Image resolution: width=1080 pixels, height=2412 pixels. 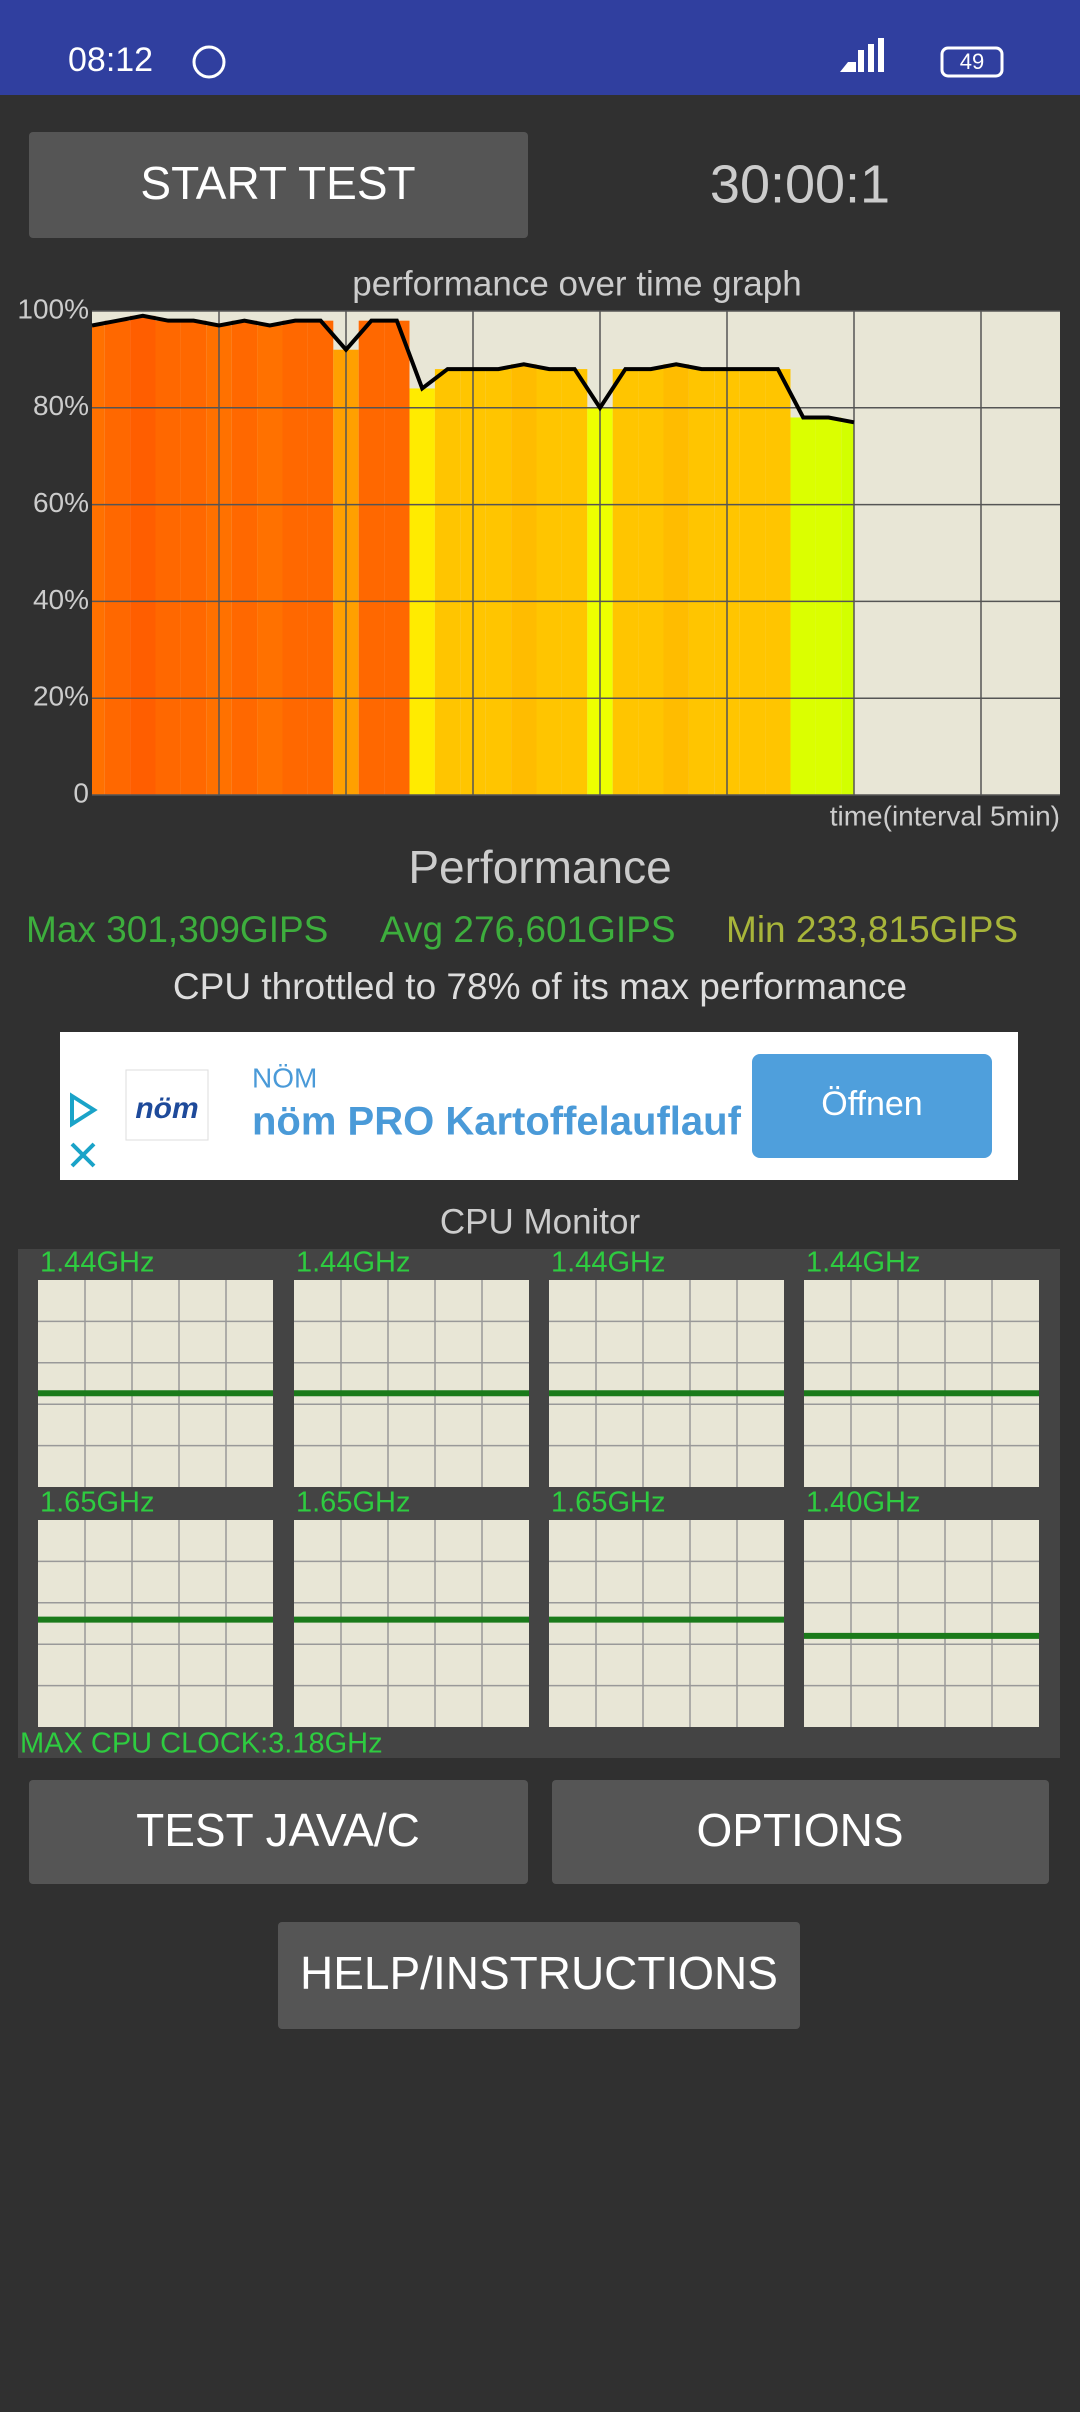 I want to click on chart-title: performance over time graph, so click(x=576, y=283).